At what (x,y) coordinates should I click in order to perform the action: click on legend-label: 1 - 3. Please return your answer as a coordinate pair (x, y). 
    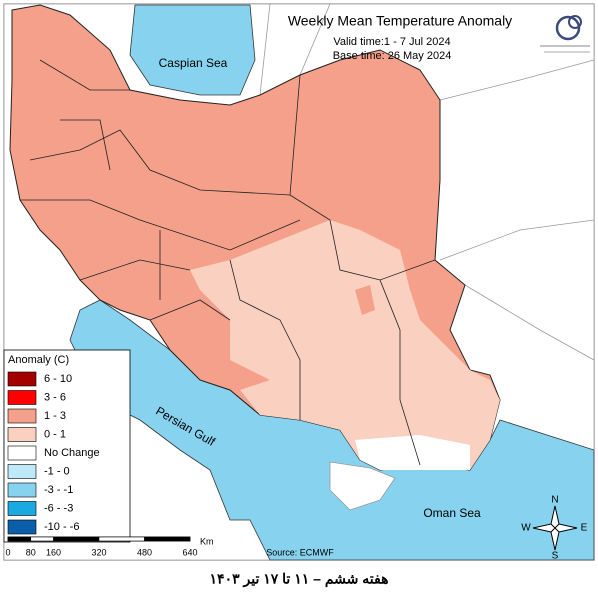
    Looking at the image, I should click on (55, 416).